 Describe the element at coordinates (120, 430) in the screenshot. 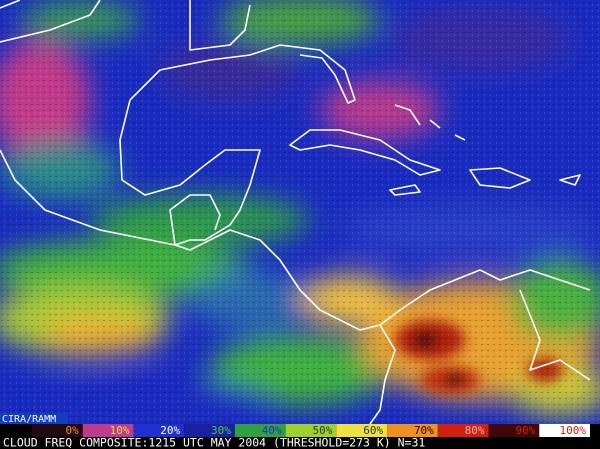

I see `legend-label: 10%` at that location.